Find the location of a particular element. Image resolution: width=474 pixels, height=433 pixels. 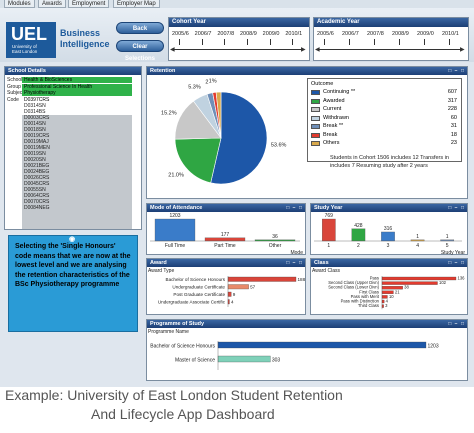

cohort-year-option: 2007/8 is located at coordinates (226, 34).